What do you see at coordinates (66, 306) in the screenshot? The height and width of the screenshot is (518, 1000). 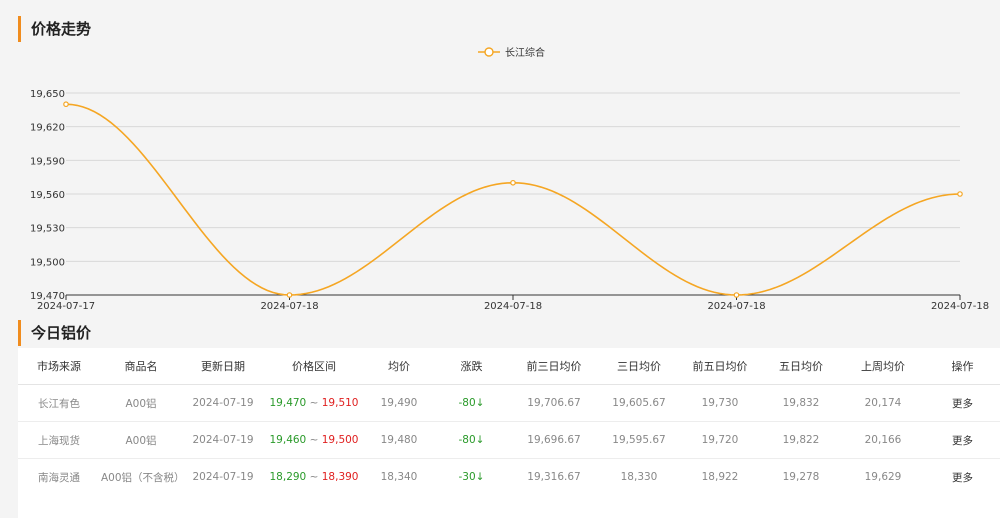 I see `x-tick-label: 2024-07-17` at bounding box center [66, 306].